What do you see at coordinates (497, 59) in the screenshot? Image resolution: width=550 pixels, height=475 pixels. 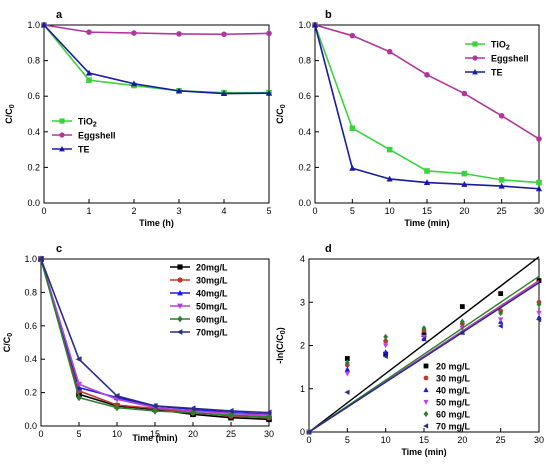 I see `legend: TiO2 Eggshell TE` at bounding box center [497, 59].